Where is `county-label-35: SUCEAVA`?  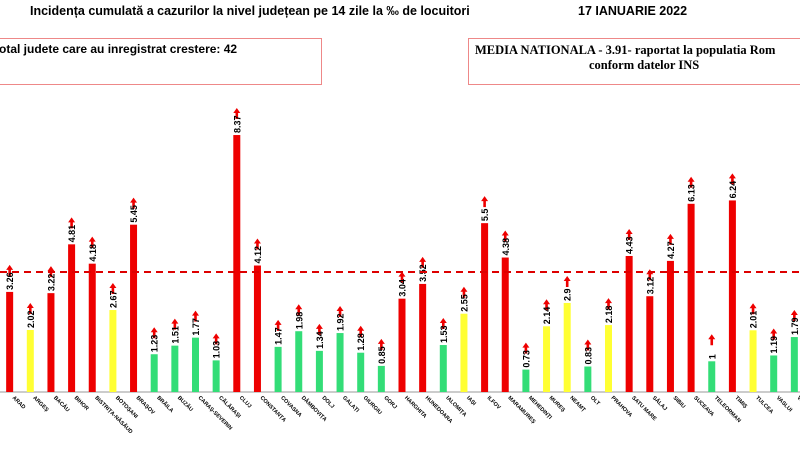 county-label-35: SUCEAVA is located at coordinates (703, 406).